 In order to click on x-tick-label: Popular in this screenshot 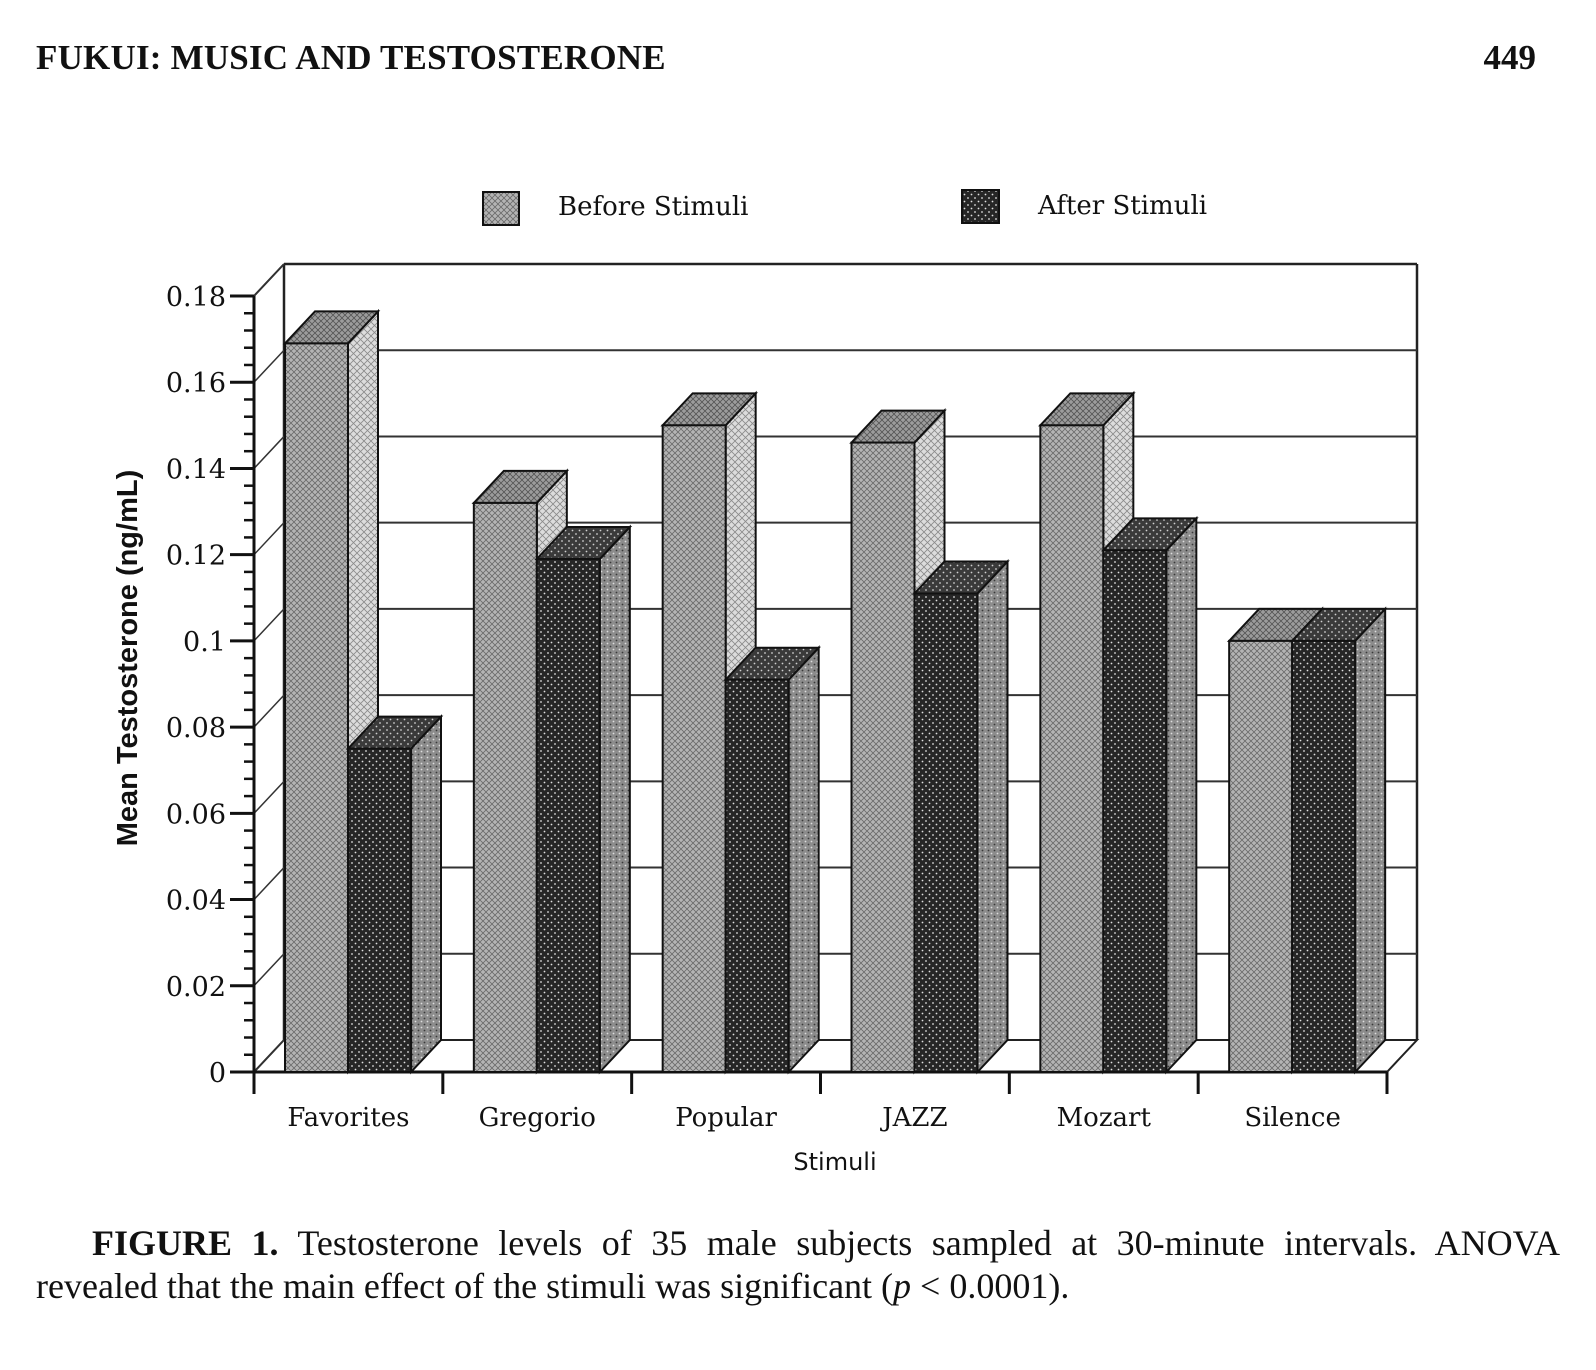, I will do `click(726, 1118)`.